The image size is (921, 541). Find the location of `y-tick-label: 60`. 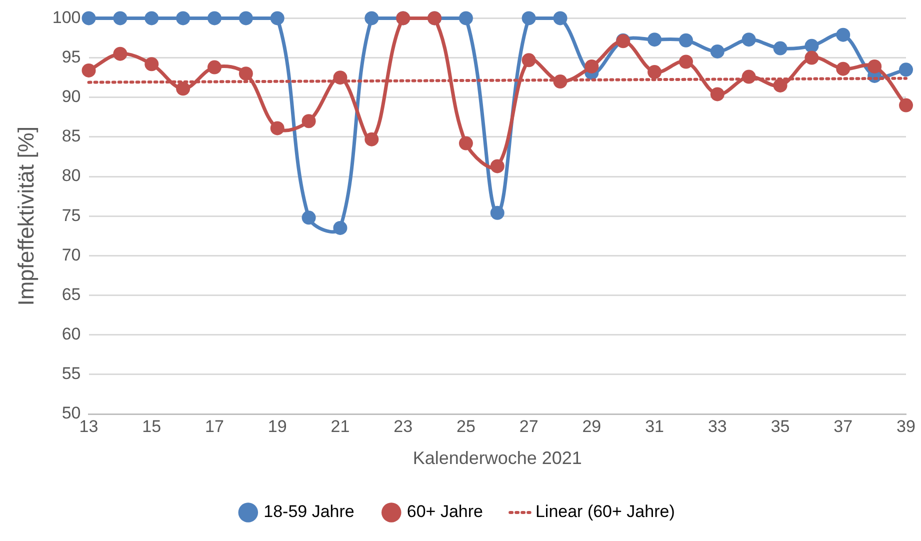

y-tick-label: 60 is located at coordinates (71, 334).